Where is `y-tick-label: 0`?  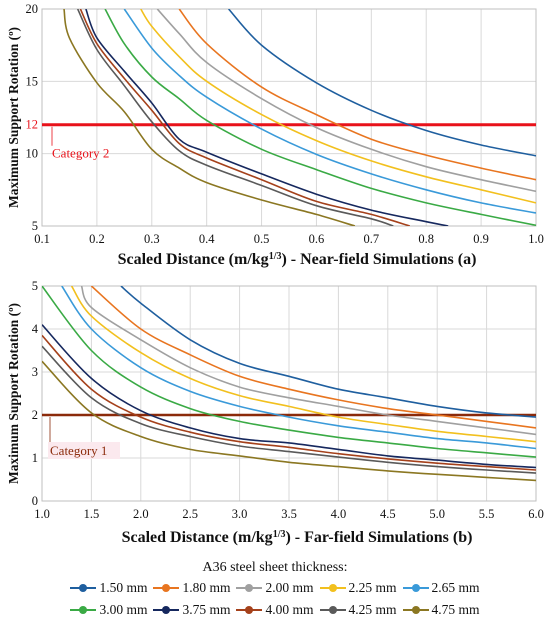
y-tick-label: 0 is located at coordinates (35, 501).